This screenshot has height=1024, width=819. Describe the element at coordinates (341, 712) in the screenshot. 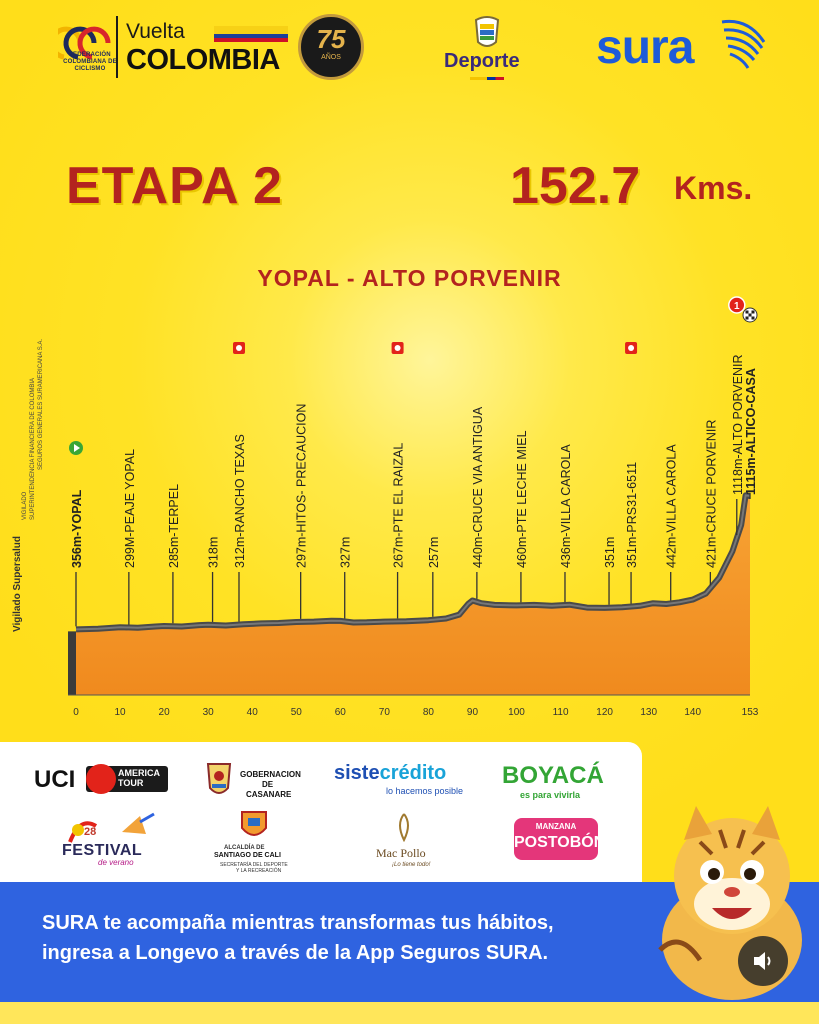

I see `x-tick-label: 60` at that location.